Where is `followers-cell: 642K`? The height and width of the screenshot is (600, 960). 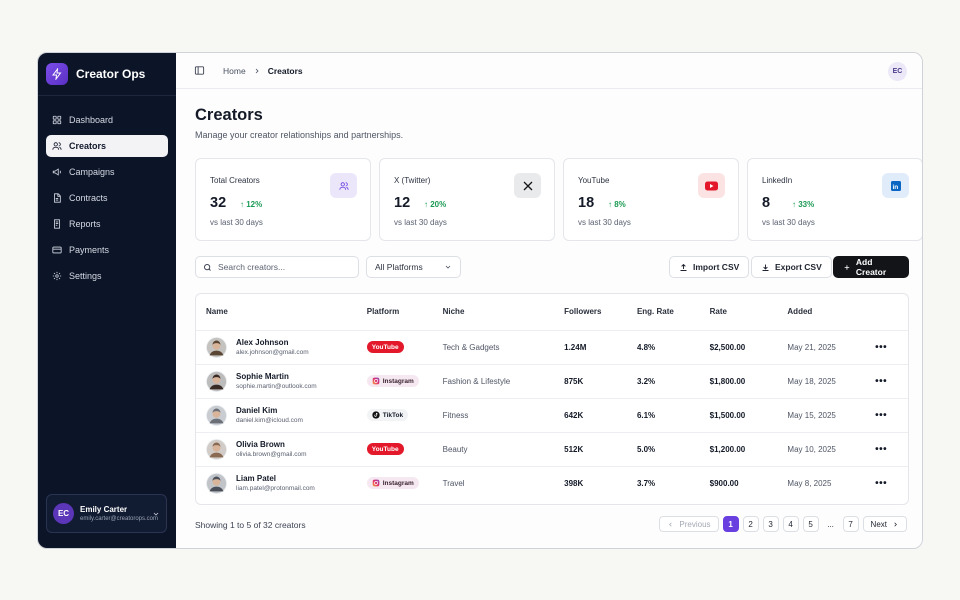
followers-cell: 642K is located at coordinates (600, 415).